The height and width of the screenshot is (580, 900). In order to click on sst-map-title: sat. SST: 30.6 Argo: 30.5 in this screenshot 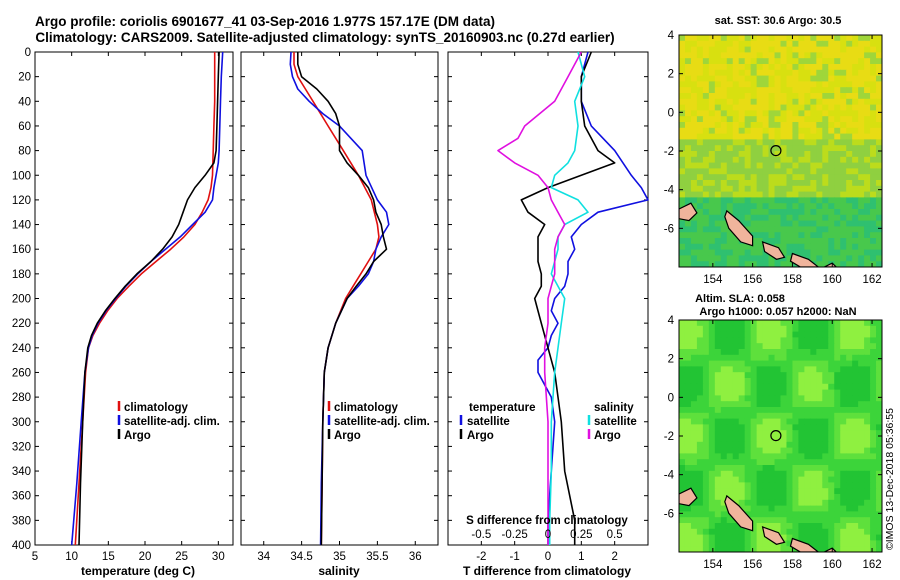, I will do `click(778, 21)`.